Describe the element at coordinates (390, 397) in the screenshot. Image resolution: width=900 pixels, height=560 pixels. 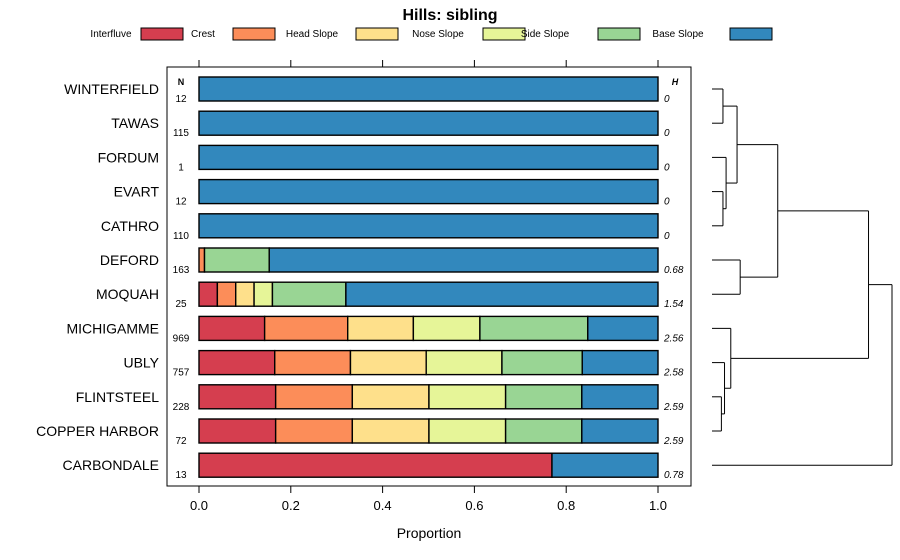
I see `bar-segment-flintsteel-head-slope` at that location.